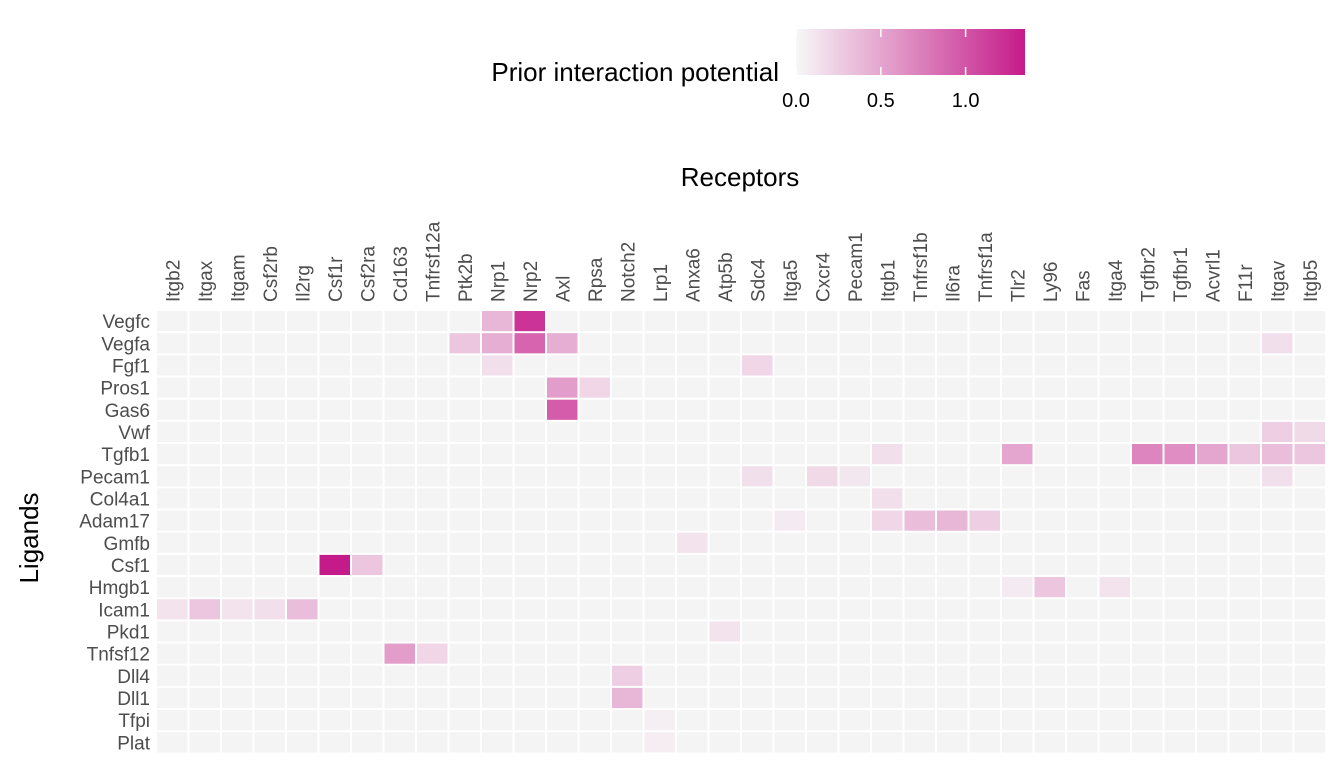  Describe the element at coordinates (952, 653) in the screenshot. I see `heatmap-cell-tnfsf12-il6ra` at that location.